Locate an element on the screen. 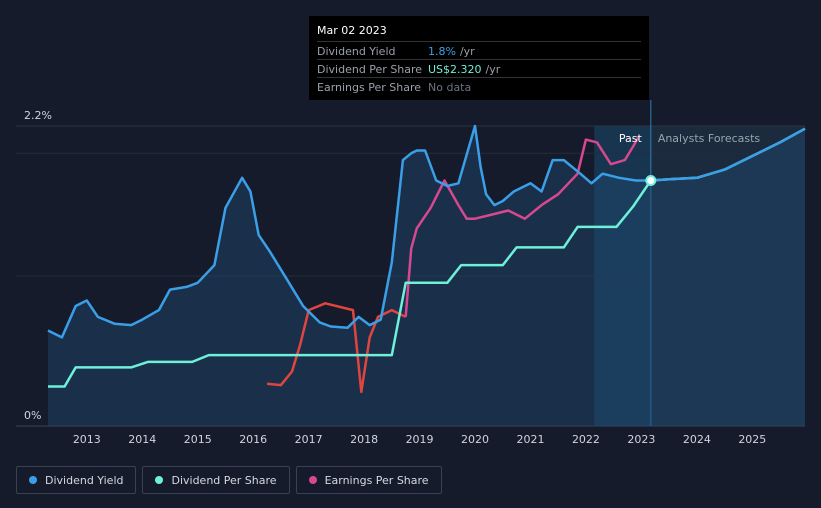  x-tick-label: 2023 is located at coordinates (641, 439).